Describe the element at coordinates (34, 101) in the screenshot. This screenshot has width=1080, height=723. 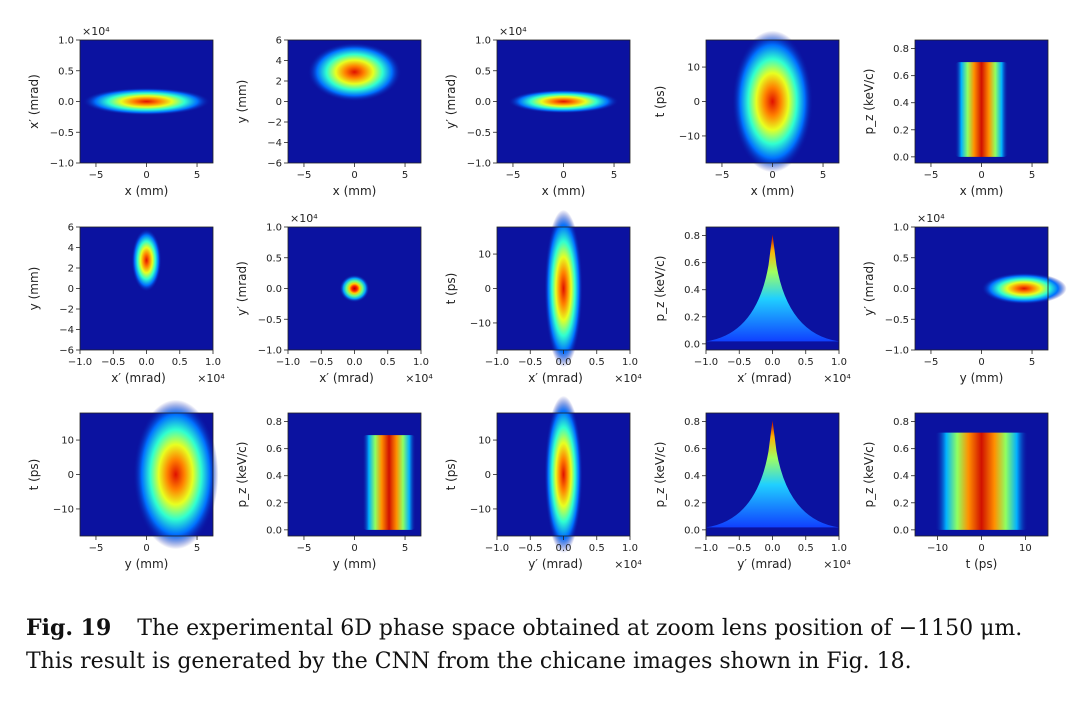
I see `y-axis-label: x′ (mrad)` at that location.